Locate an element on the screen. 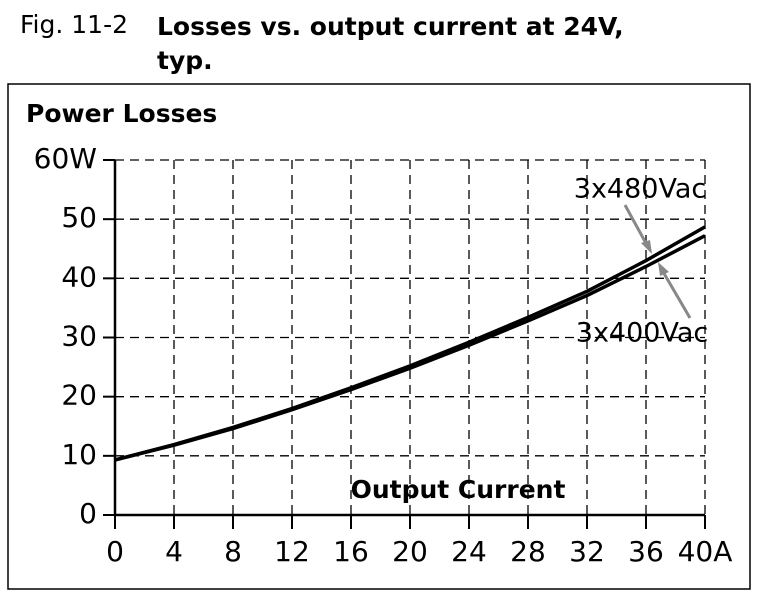 The height and width of the screenshot is (593, 759). x-tick-label: 4 is located at coordinates (174, 551).